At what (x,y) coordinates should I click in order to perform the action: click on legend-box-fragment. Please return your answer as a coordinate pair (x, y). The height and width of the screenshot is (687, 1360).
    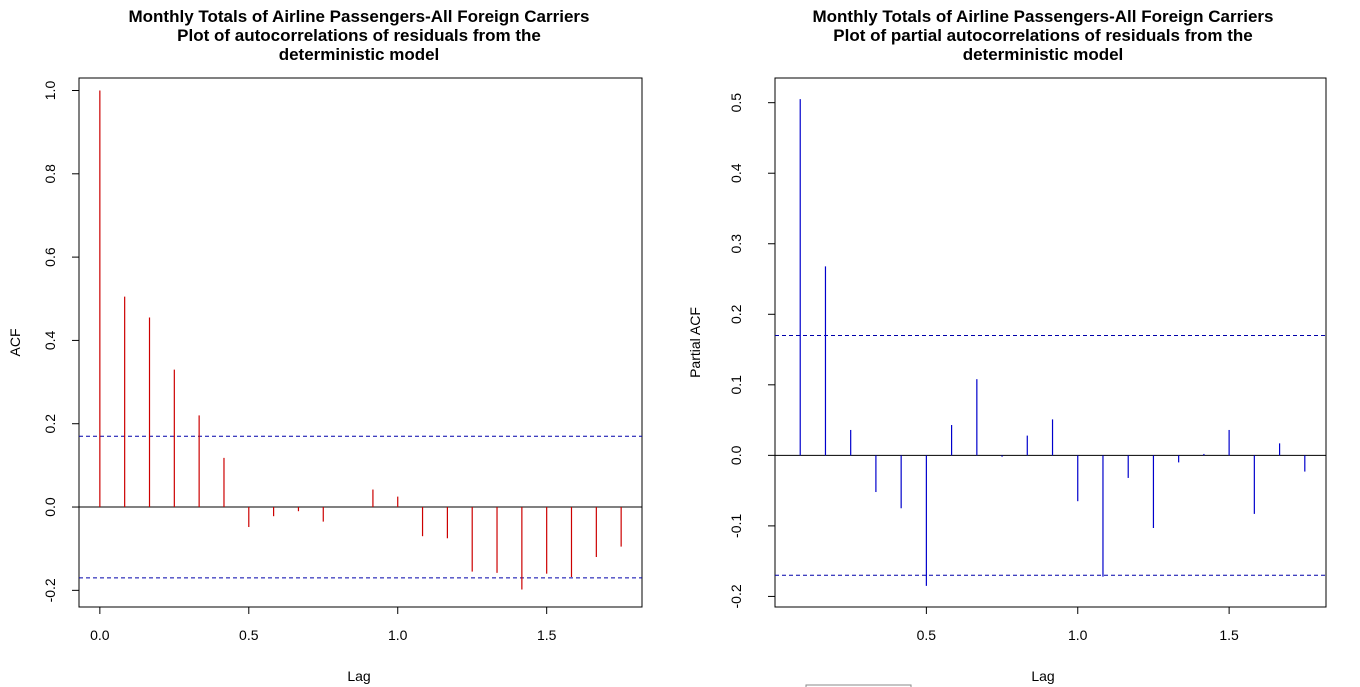
    Looking at the image, I should click on (858, 685).